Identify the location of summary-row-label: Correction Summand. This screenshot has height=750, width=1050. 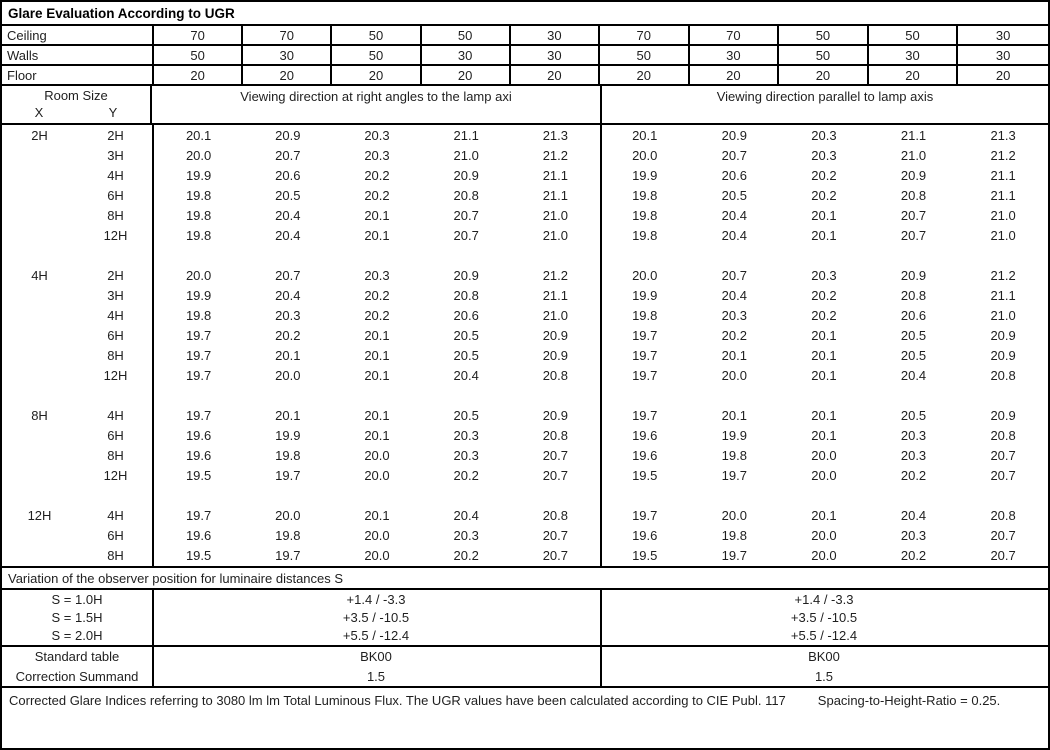
(77, 676).